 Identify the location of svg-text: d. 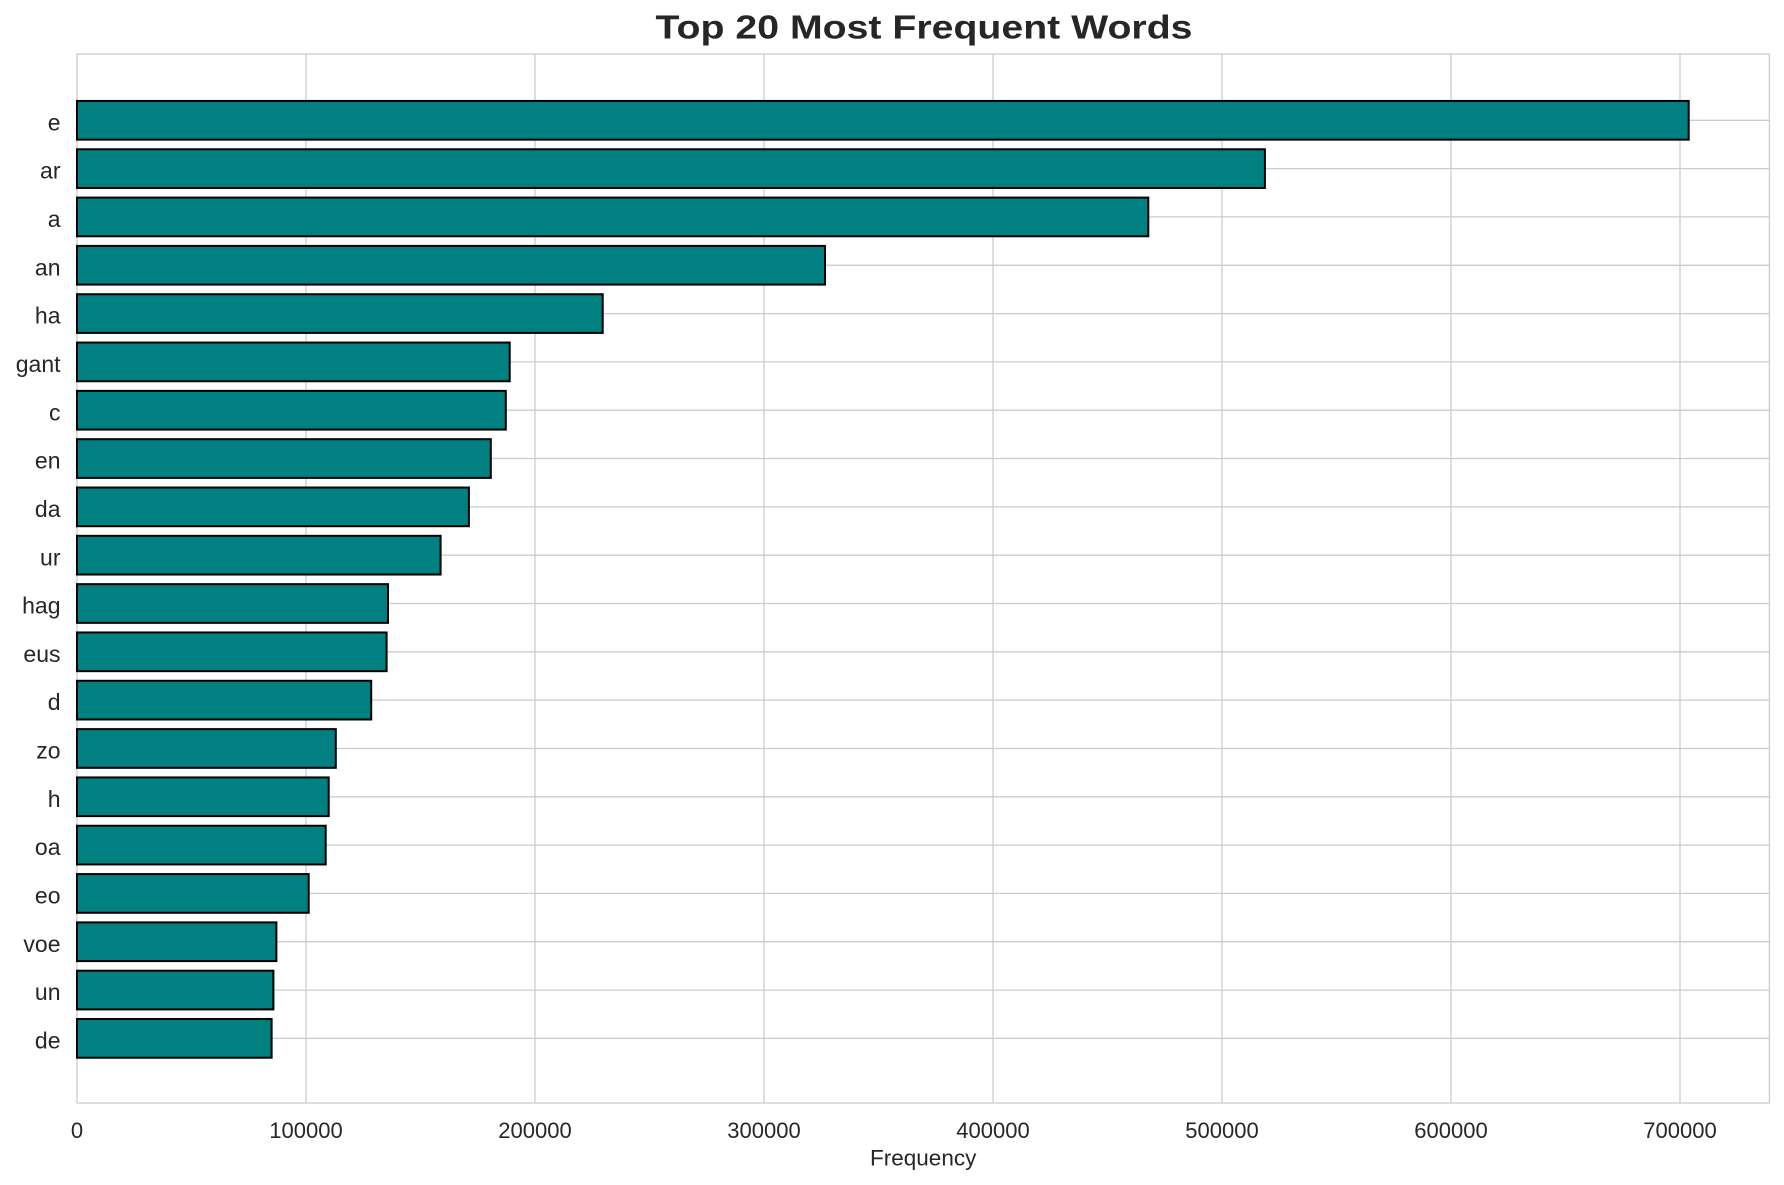
(54, 702).